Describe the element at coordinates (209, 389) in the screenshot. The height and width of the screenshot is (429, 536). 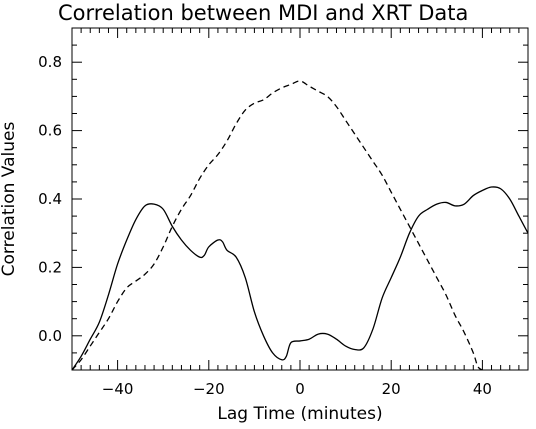
I see `x-tick-label: −20` at that location.